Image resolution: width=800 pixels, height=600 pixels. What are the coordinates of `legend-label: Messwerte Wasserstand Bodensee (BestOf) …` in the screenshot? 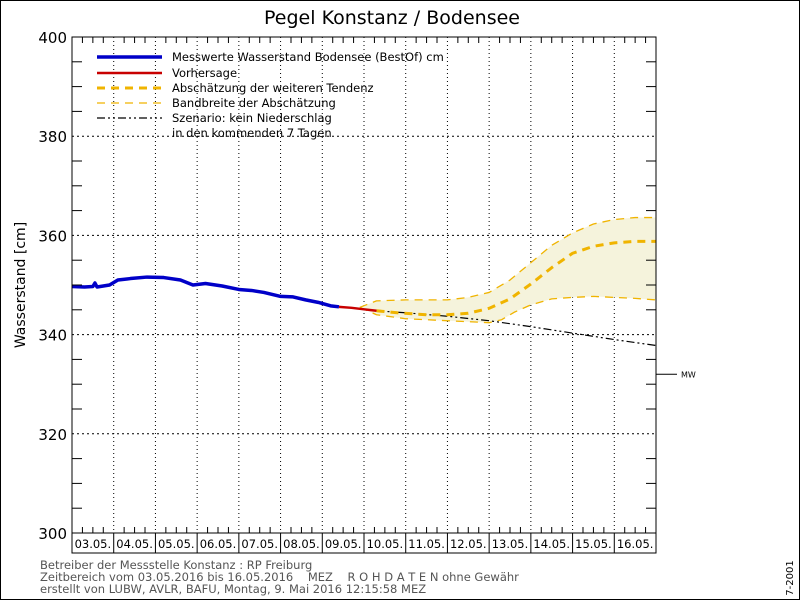 It's located at (308, 57).